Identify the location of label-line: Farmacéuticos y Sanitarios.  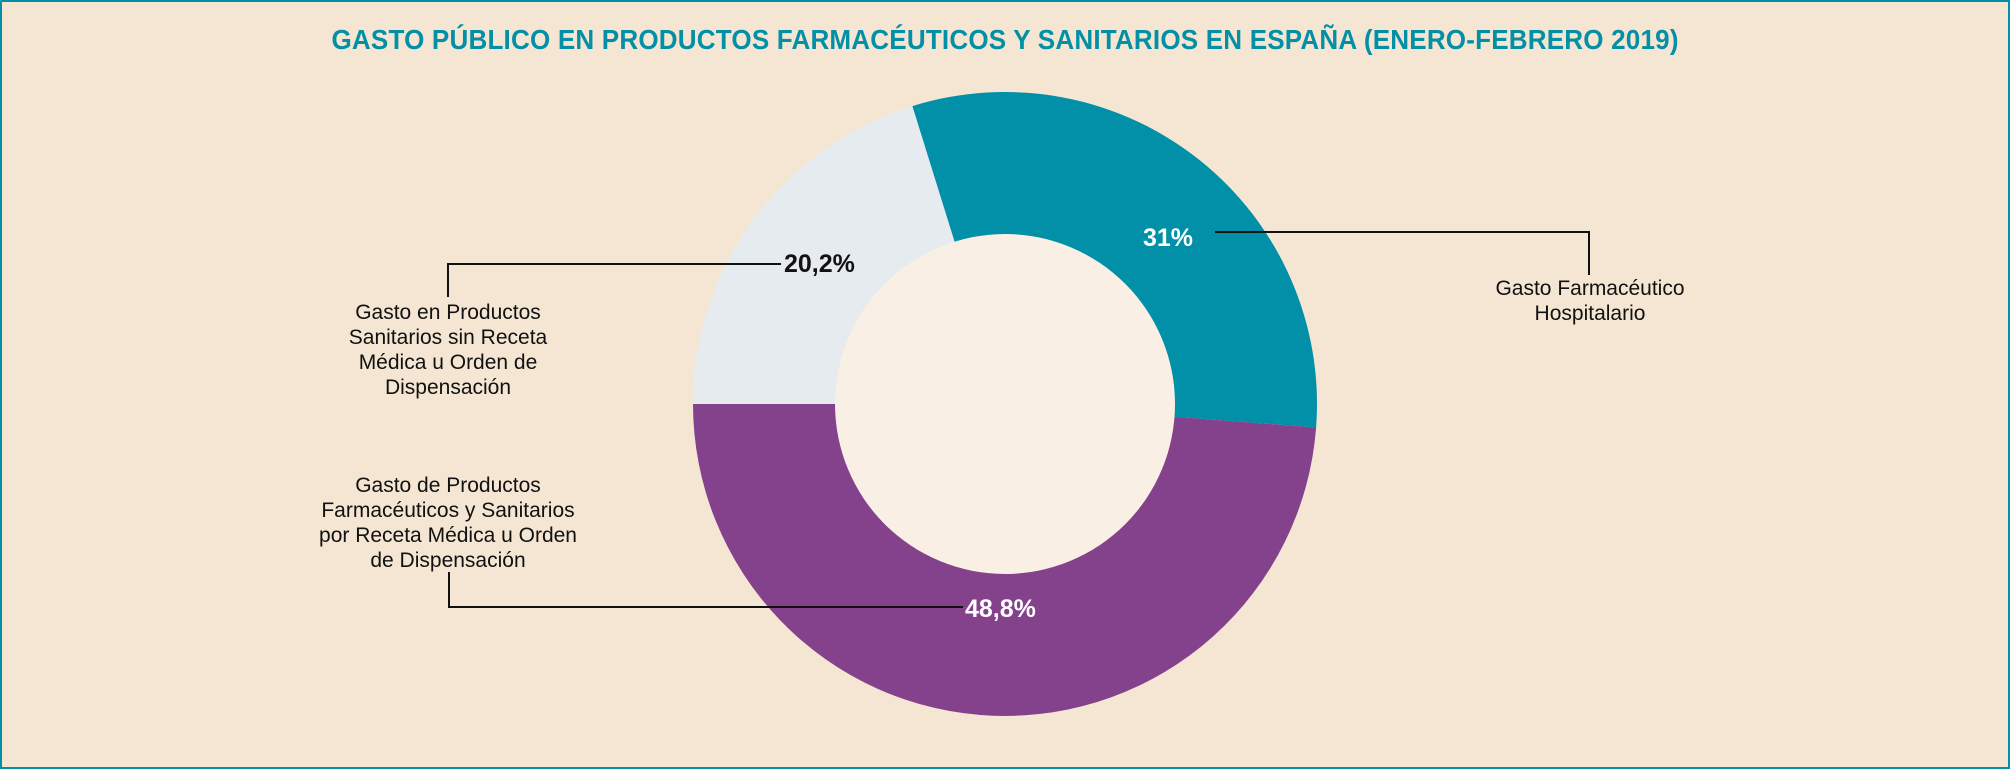
(448, 510).